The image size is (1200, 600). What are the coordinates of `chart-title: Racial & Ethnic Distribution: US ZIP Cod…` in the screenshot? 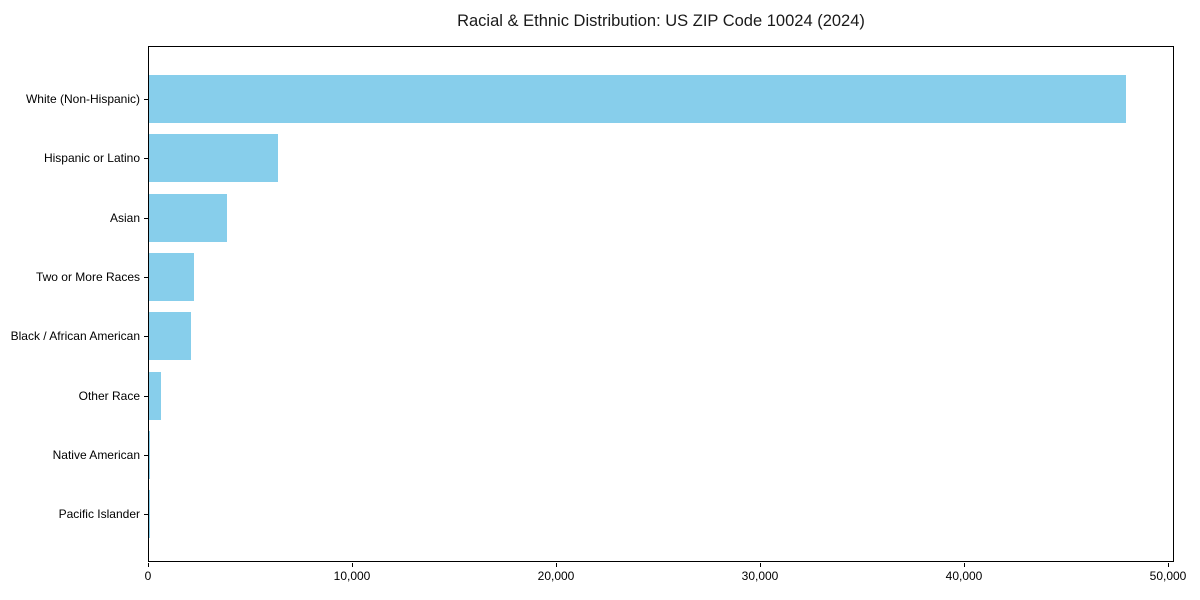 It's located at (661, 21).